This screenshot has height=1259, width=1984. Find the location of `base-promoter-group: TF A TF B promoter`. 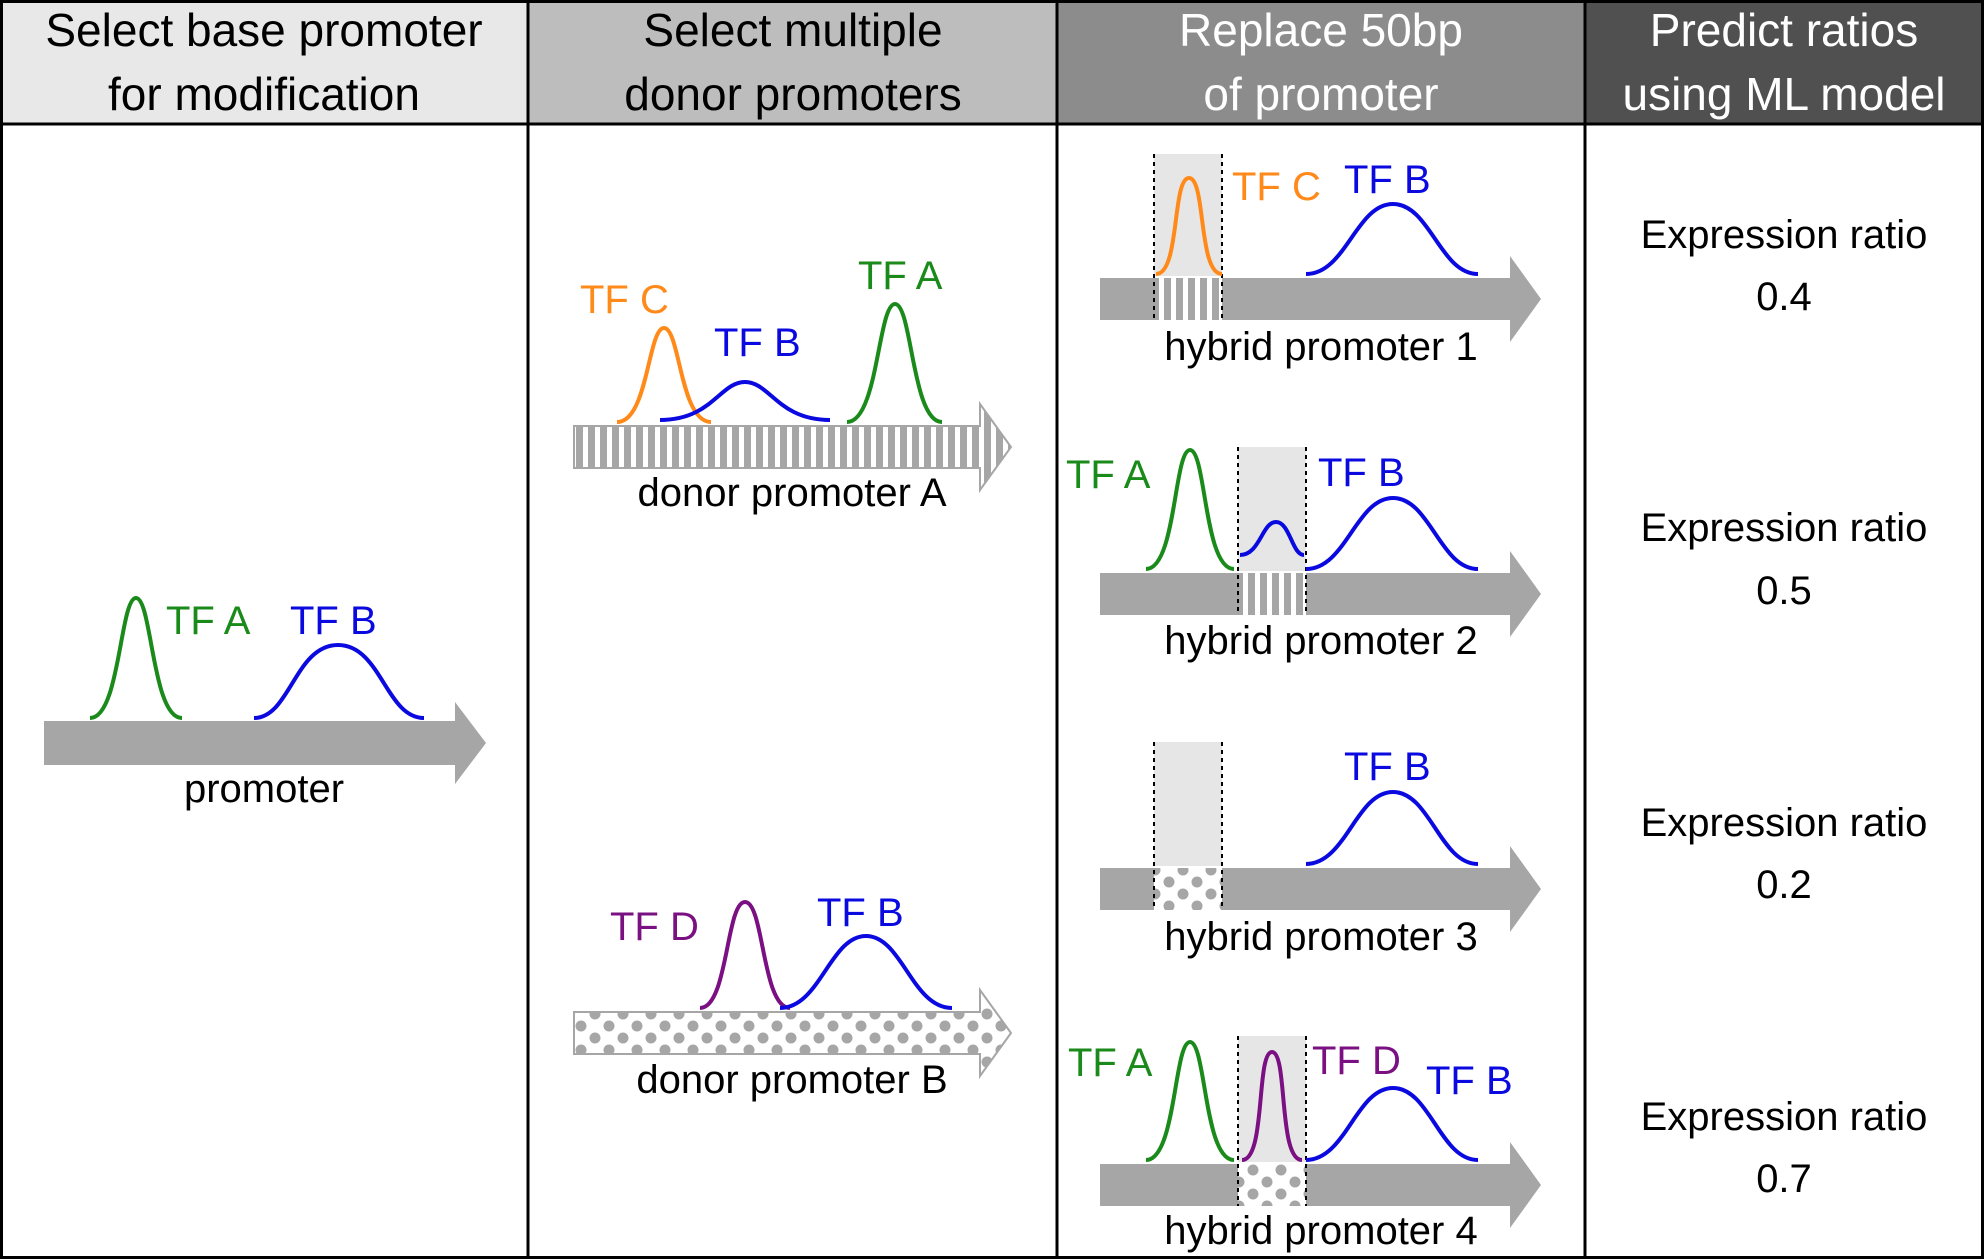

base-promoter-group: TF A TF B promoter is located at coordinates (265, 703).